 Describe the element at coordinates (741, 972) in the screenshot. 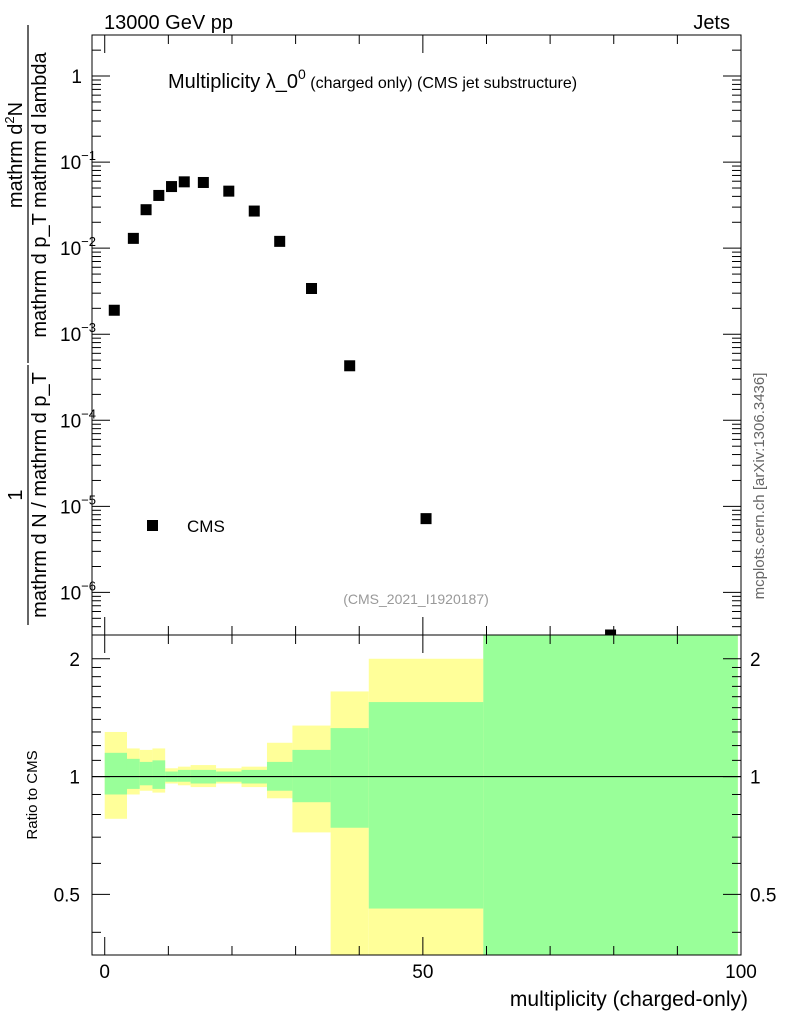

I see `x-tick-label: 100` at that location.